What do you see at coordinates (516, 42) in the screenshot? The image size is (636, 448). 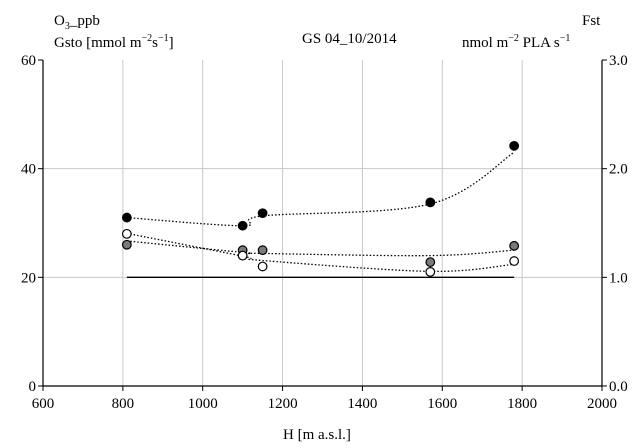 I see `right-axis-label-line2: nmol m−2 PLA s−1` at bounding box center [516, 42].